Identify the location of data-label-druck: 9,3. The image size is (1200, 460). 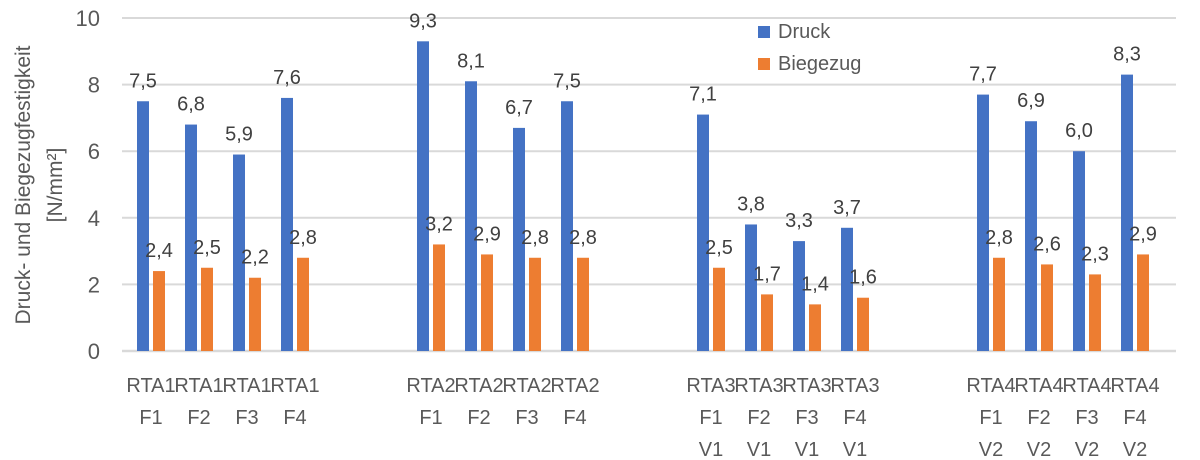
(423, 21).